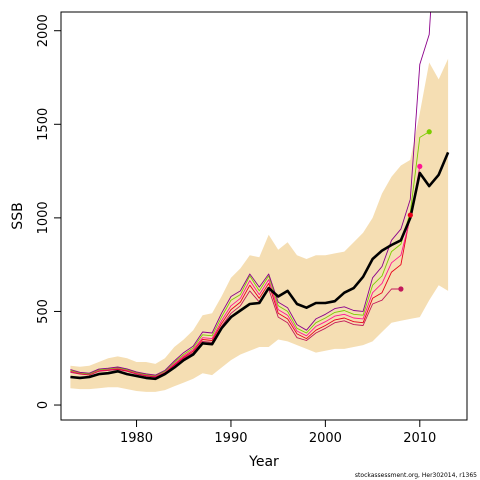 Image resolution: width=480 pixels, height=480 pixels. What do you see at coordinates (43, 30) in the screenshot?
I see `y-tick-label: 2000` at bounding box center [43, 30].